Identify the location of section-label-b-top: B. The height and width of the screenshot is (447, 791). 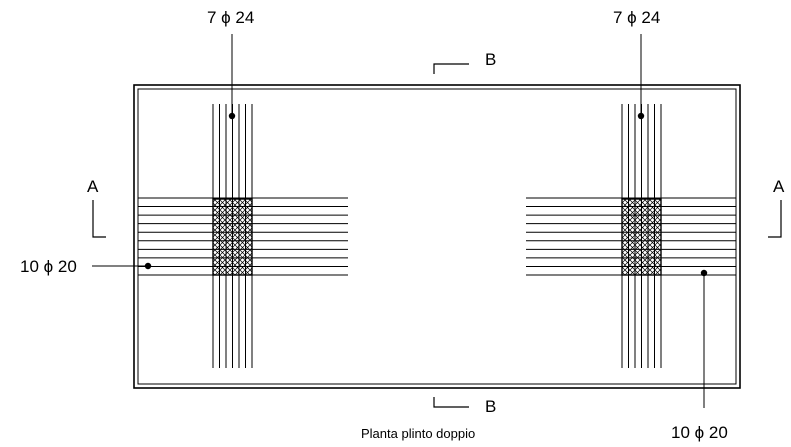
(490, 59).